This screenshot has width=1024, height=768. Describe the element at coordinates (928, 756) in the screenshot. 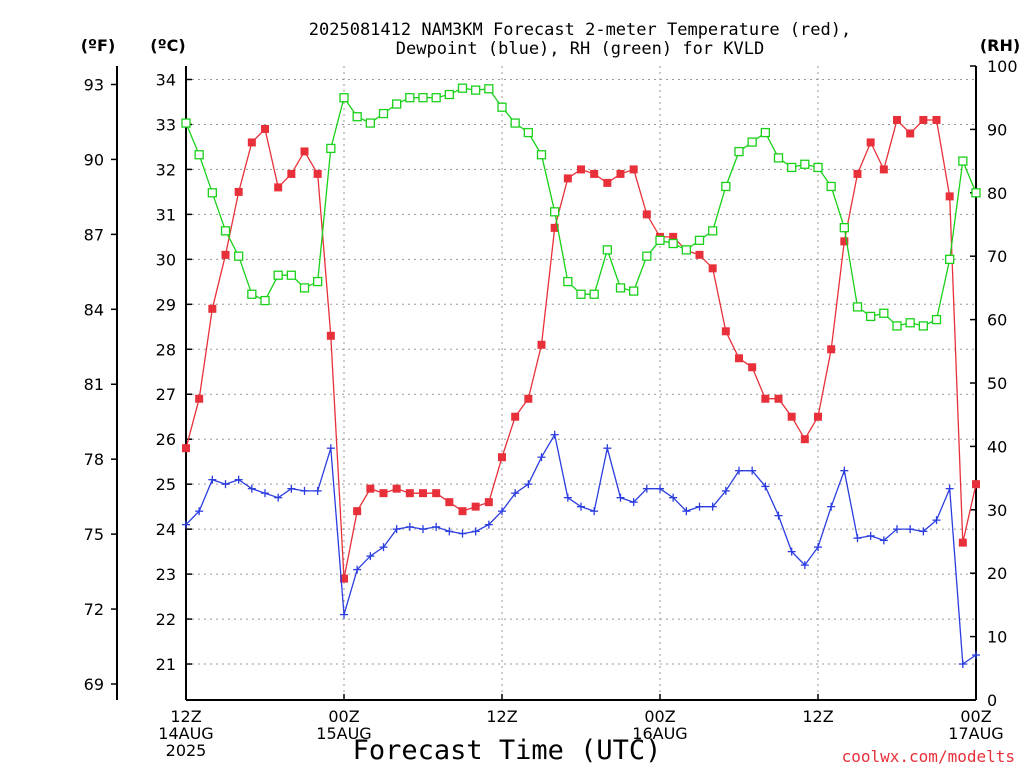

I see `credit-text: coolwx.com/modelts` at that location.